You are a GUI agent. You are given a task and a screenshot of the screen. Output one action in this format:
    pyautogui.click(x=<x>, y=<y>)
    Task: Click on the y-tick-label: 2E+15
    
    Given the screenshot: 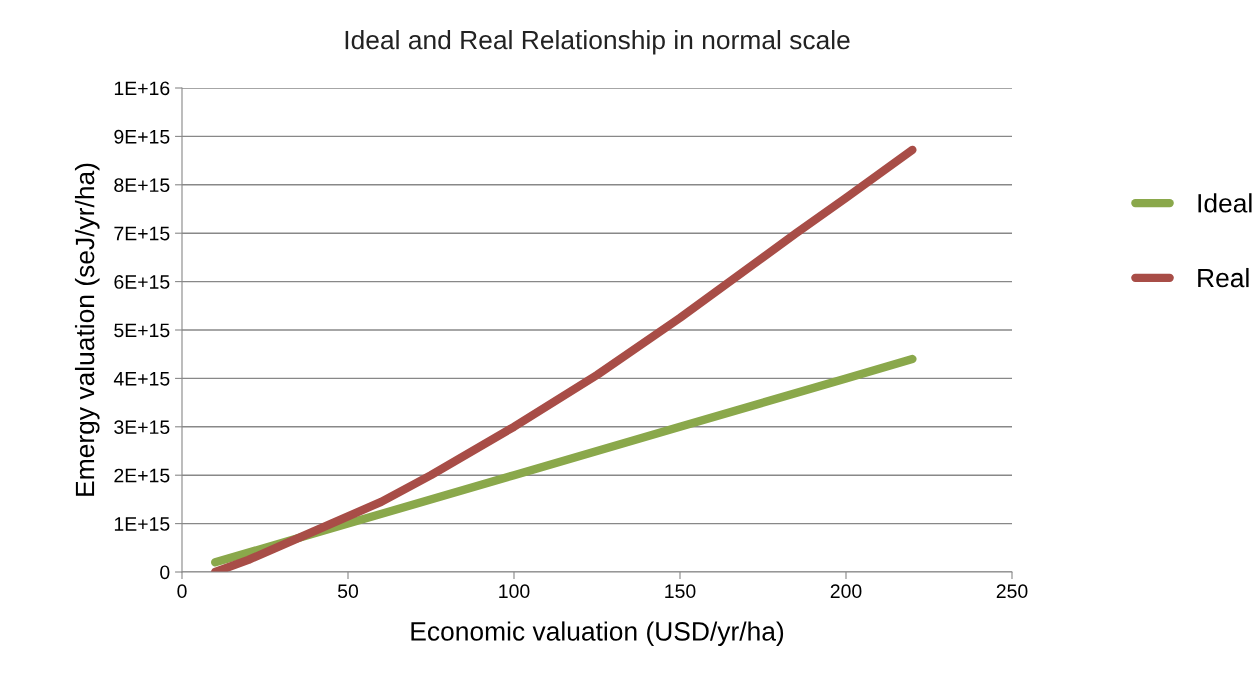 What is the action you would take?
    pyautogui.click(x=142, y=475)
    